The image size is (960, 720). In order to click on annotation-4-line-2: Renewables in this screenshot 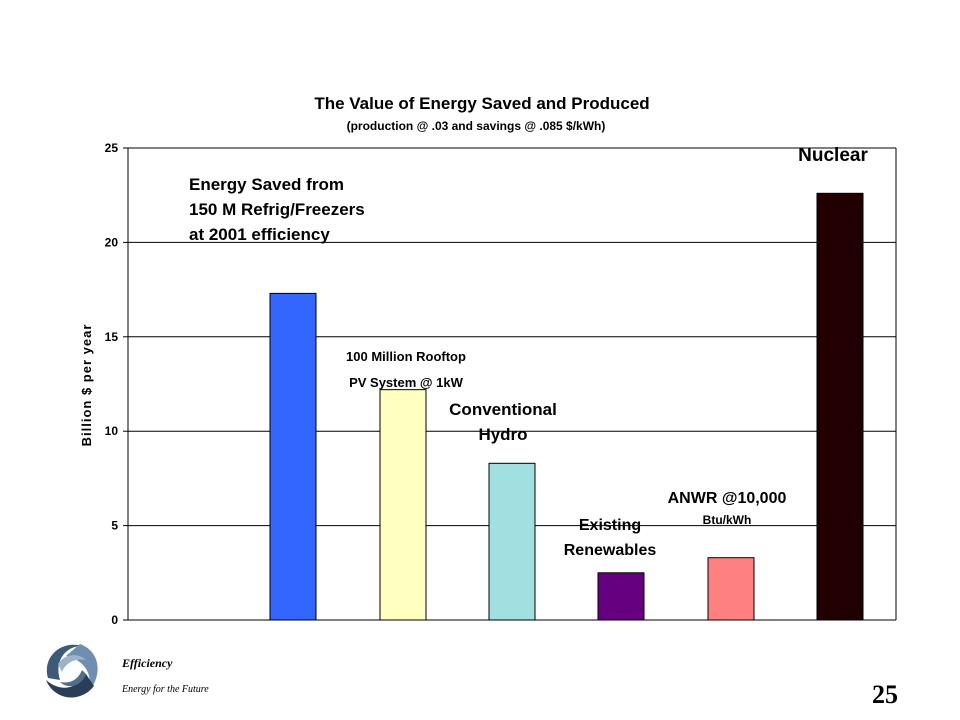, I will do `click(610, 550)`.